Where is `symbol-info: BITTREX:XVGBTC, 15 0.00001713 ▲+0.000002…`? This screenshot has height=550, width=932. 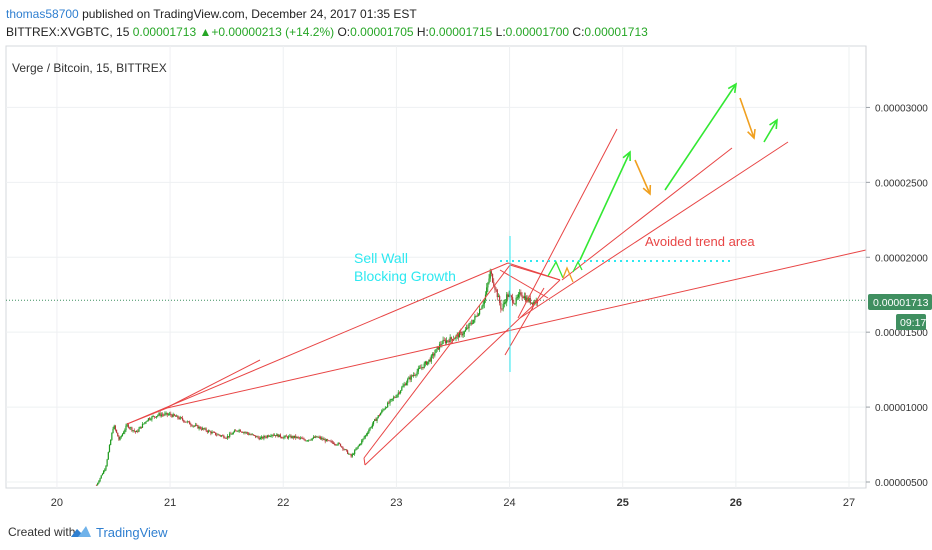 symbol-info: BITTREX:XVGBTC, 15 0.00001713 ▲+0.000002… is located at coordinates (327, 32).